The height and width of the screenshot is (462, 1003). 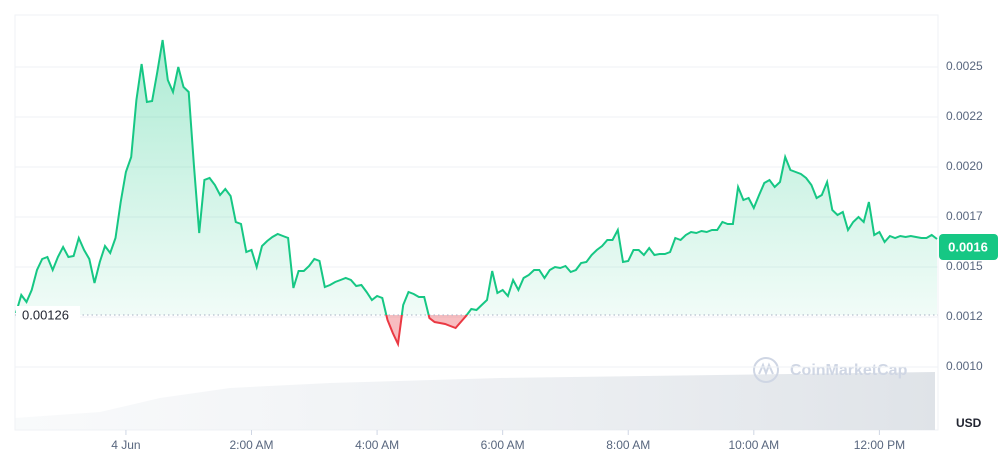 I want to click on current-price-tag, so click(x=968, y=247).